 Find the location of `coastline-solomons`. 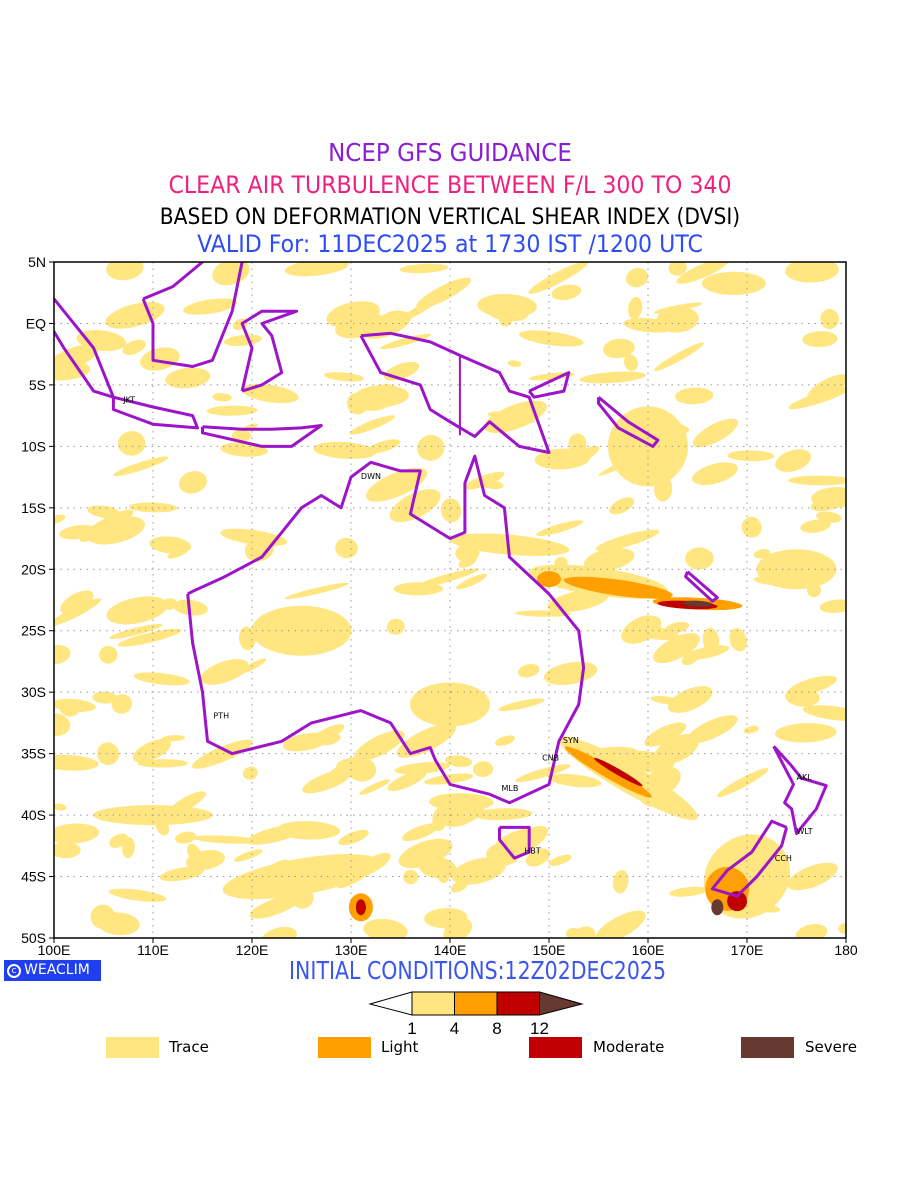

coastline-solomons is located at coordinates (628, 422).